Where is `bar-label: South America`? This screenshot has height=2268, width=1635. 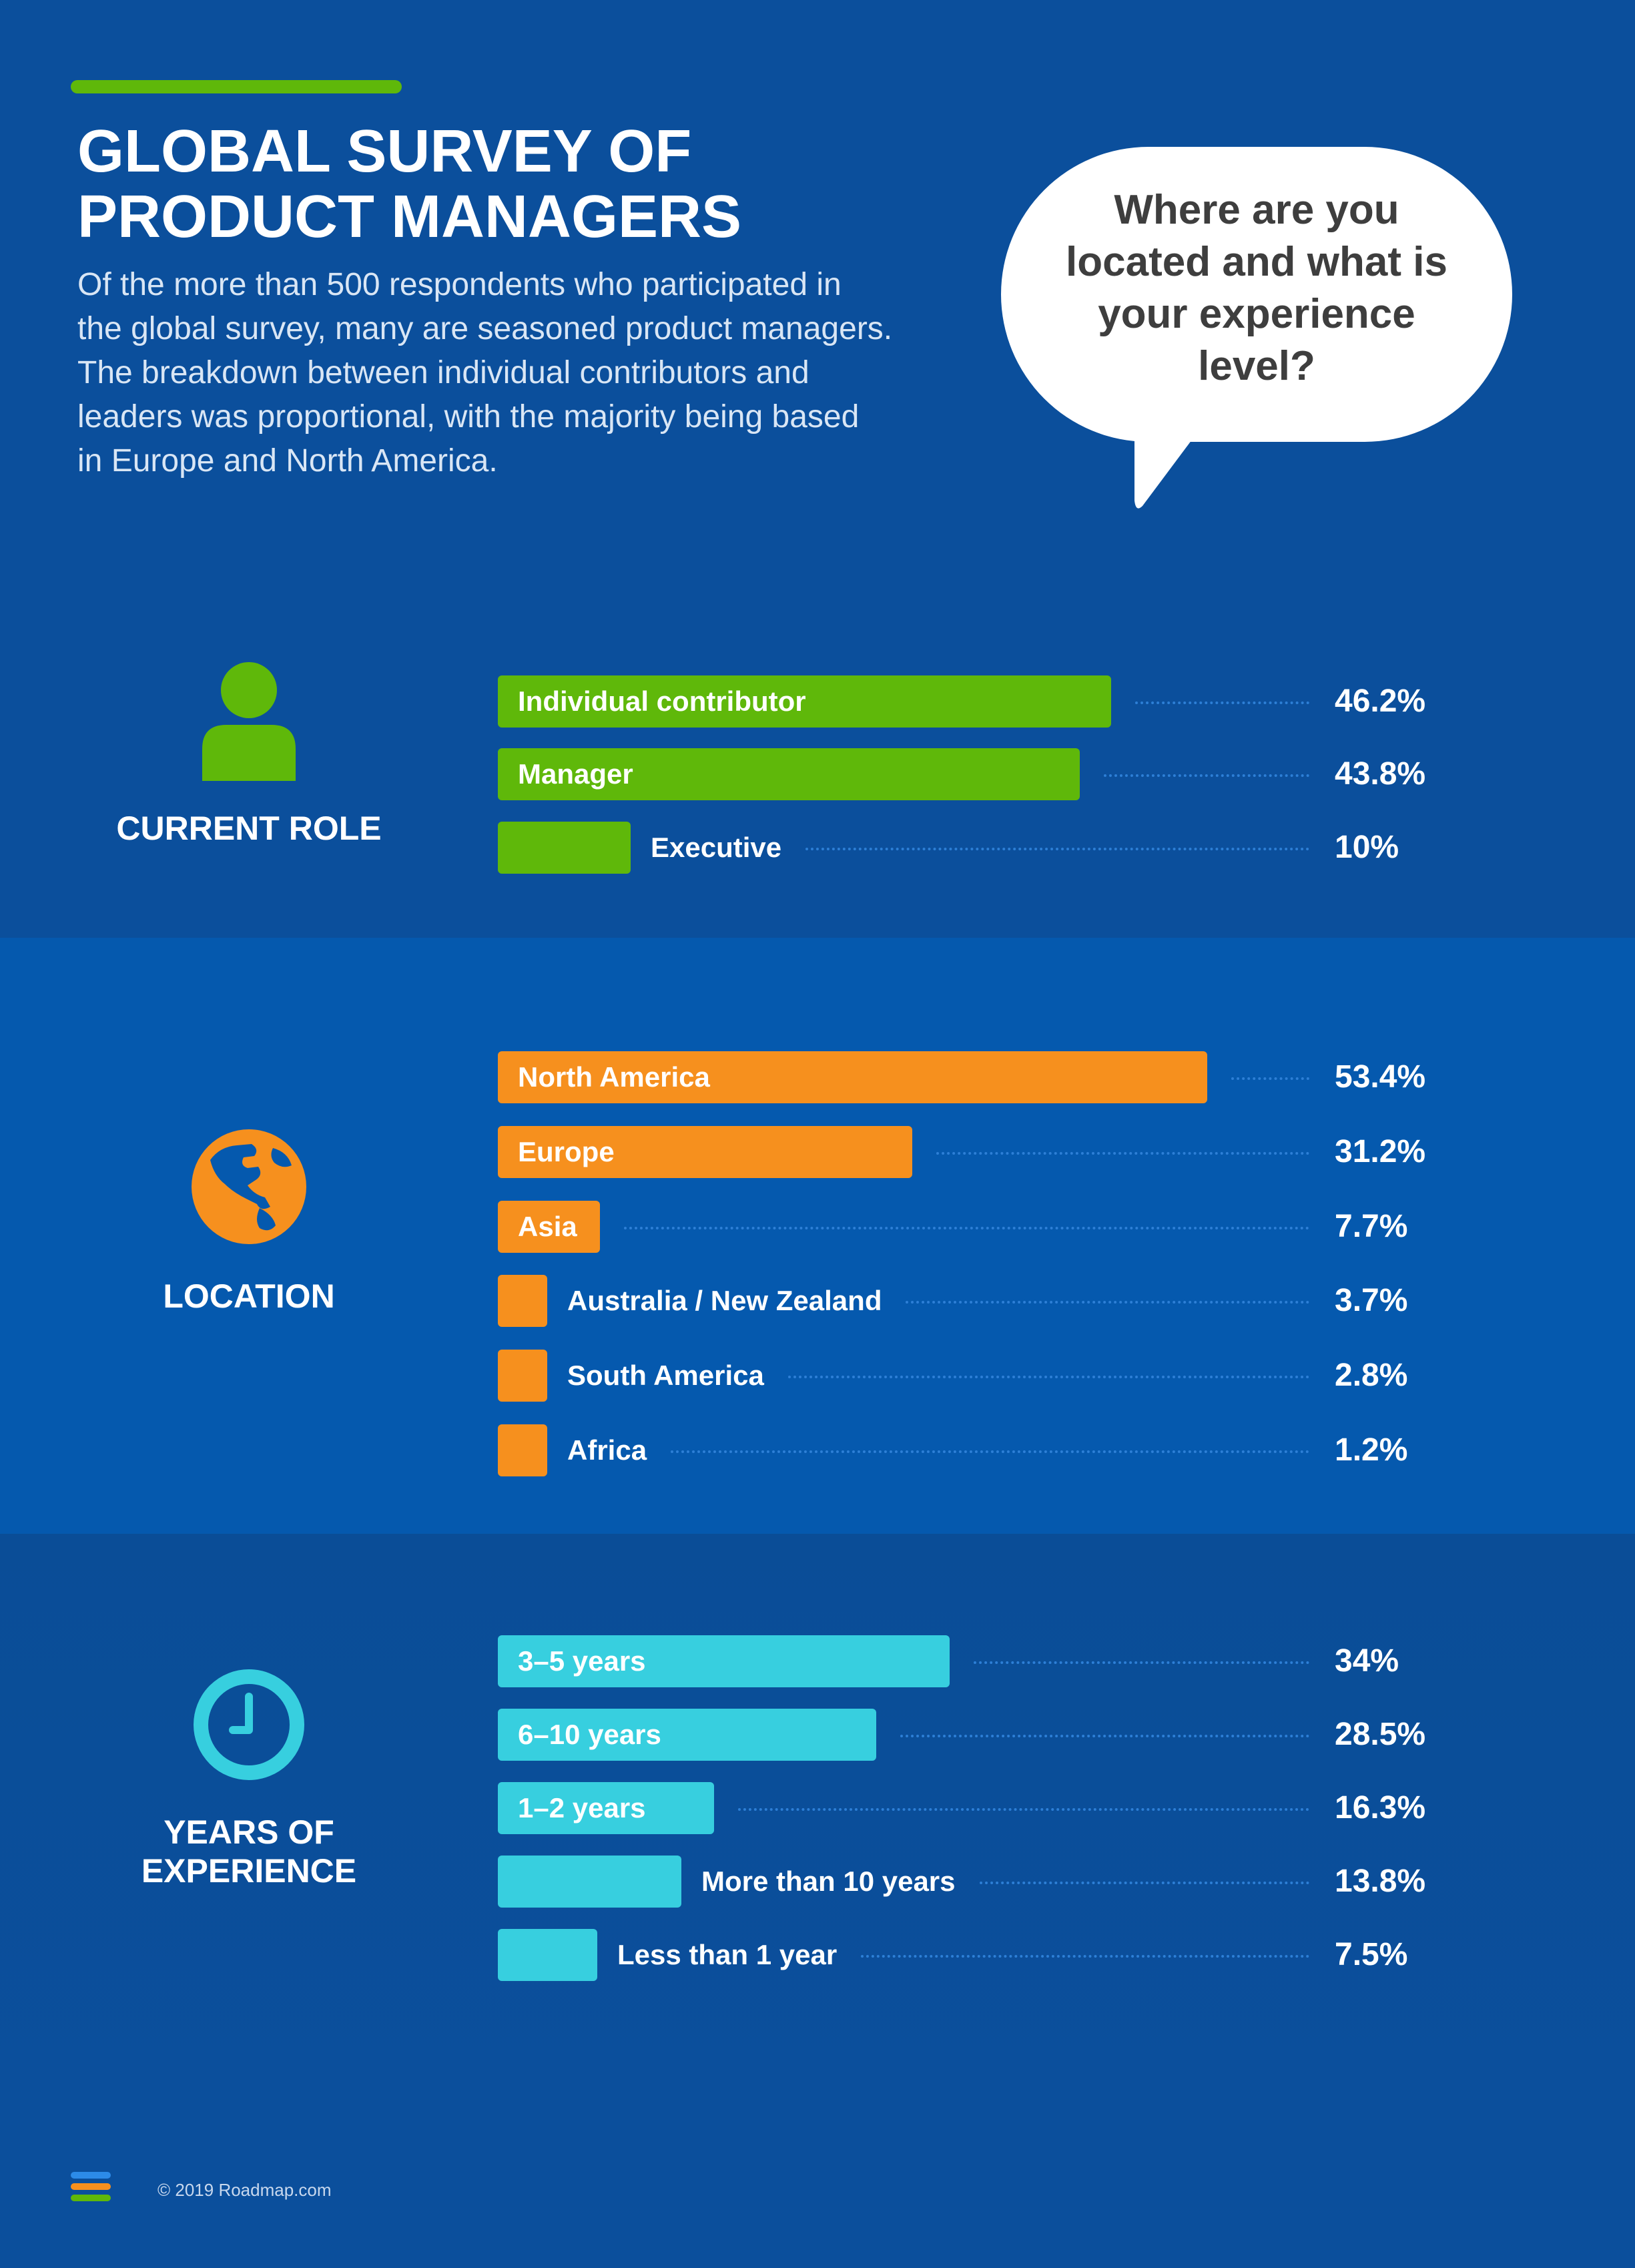
bar-label: South America is located at coordinates (665, 1376).